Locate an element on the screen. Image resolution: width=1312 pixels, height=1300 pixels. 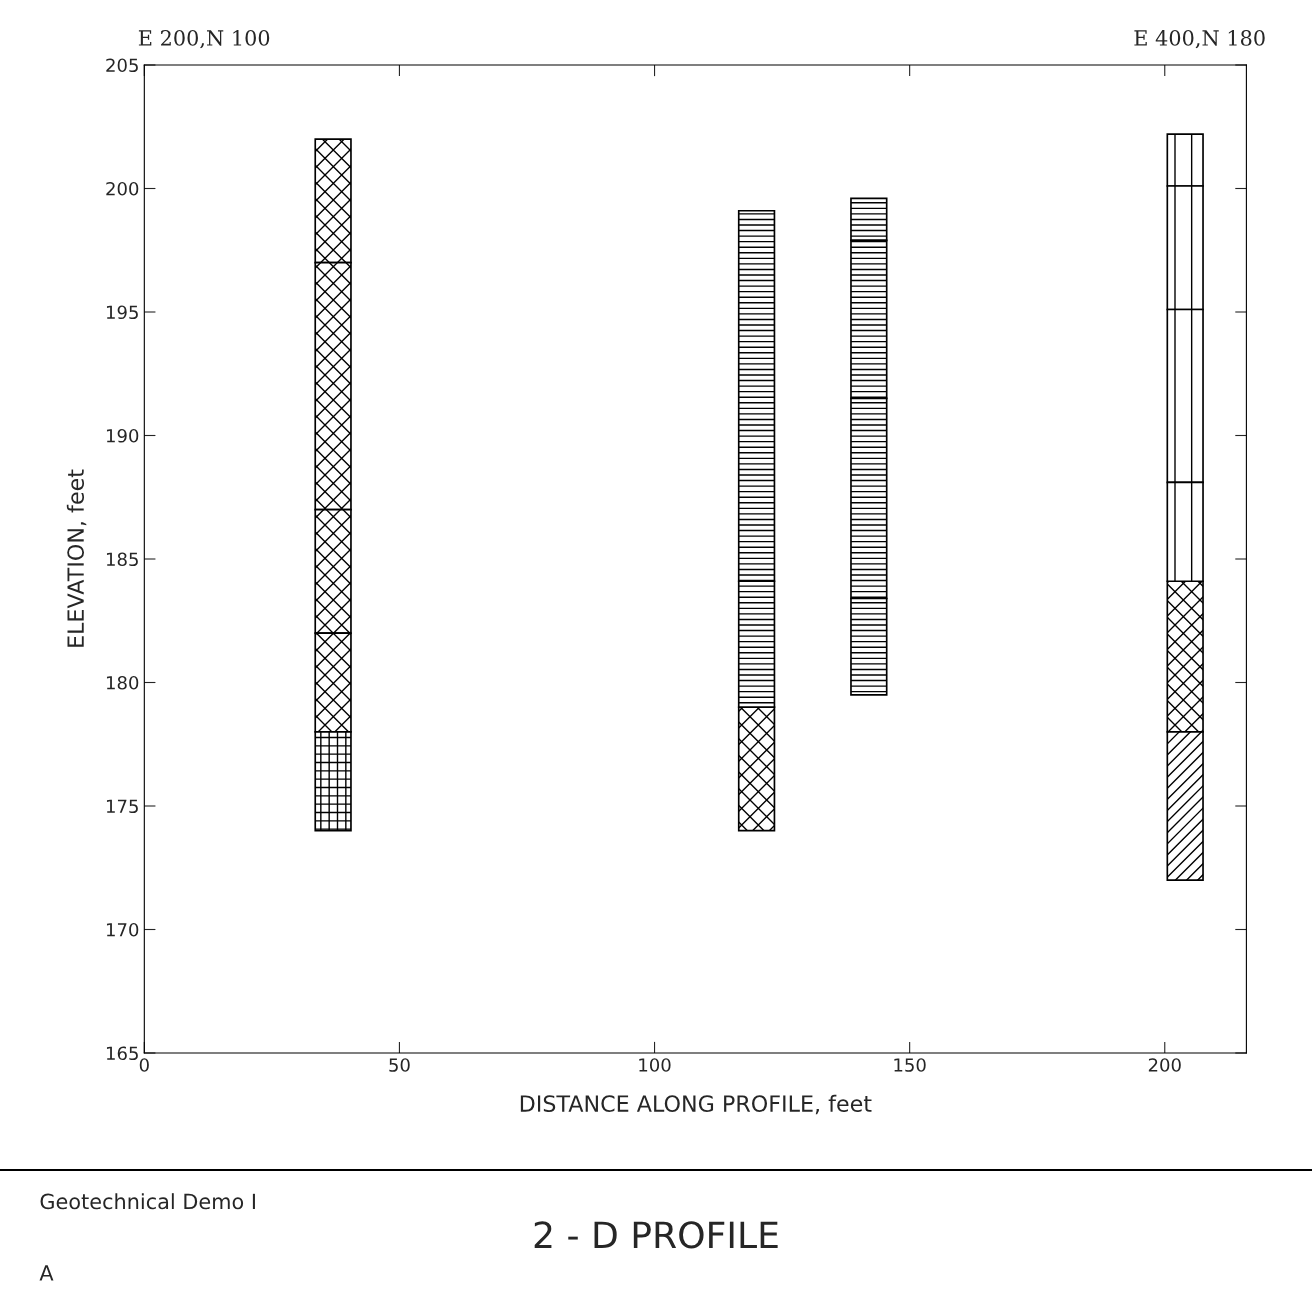
y-axis-title: ELEVATION, feet is located at coordinates (76, 558).